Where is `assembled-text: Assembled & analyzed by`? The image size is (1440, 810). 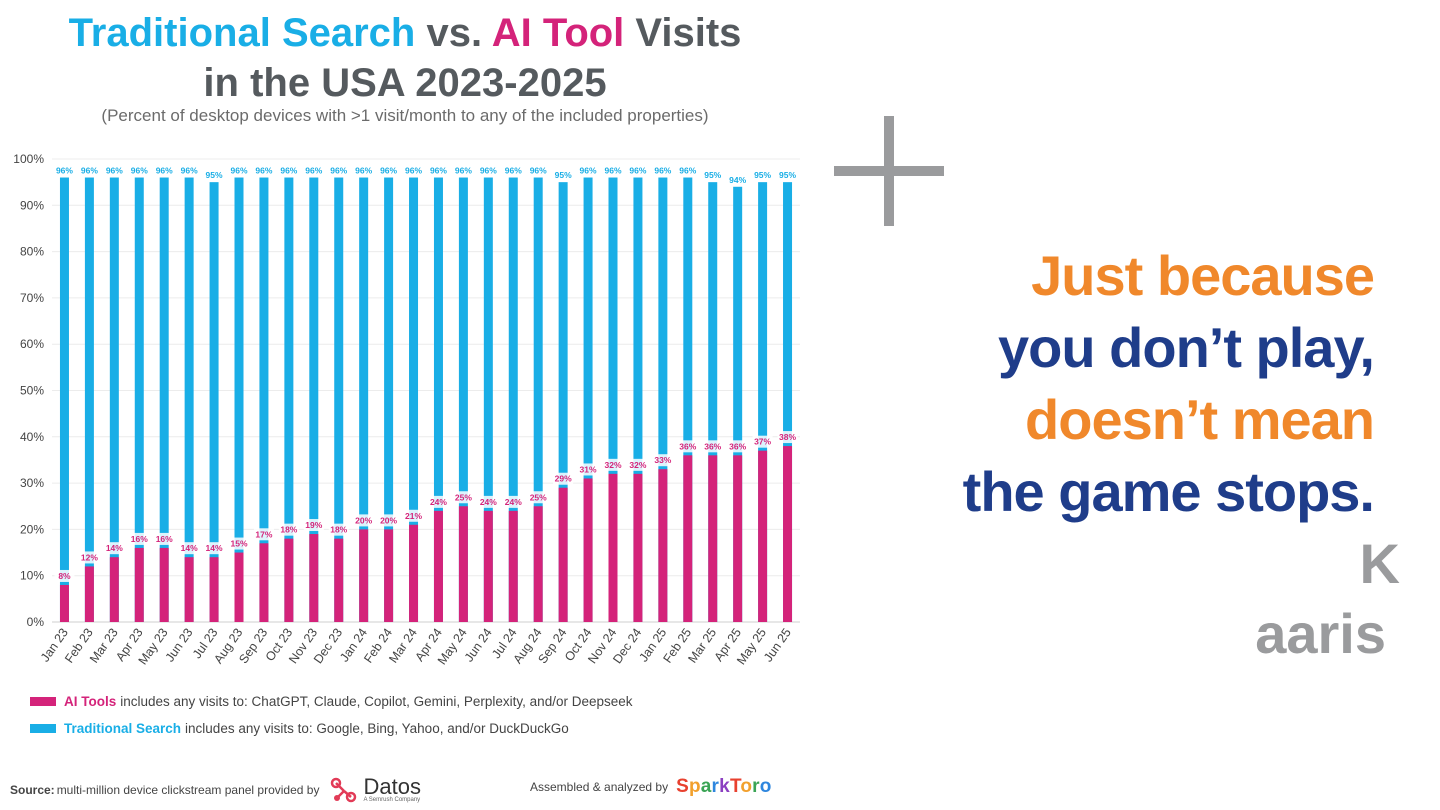
assembled-text: Assembled & analyzed by is located at coordinates (599, 787).